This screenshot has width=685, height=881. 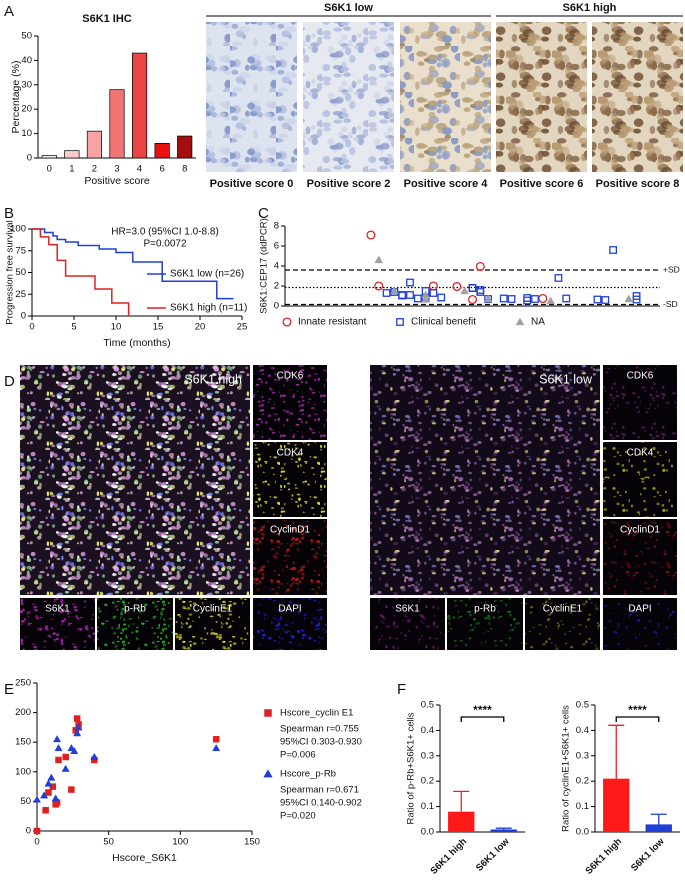 What do you see at coordinates (670, 304) in the screenshot?
I see `reference-label: -SD` at bounding box center [670, 304].